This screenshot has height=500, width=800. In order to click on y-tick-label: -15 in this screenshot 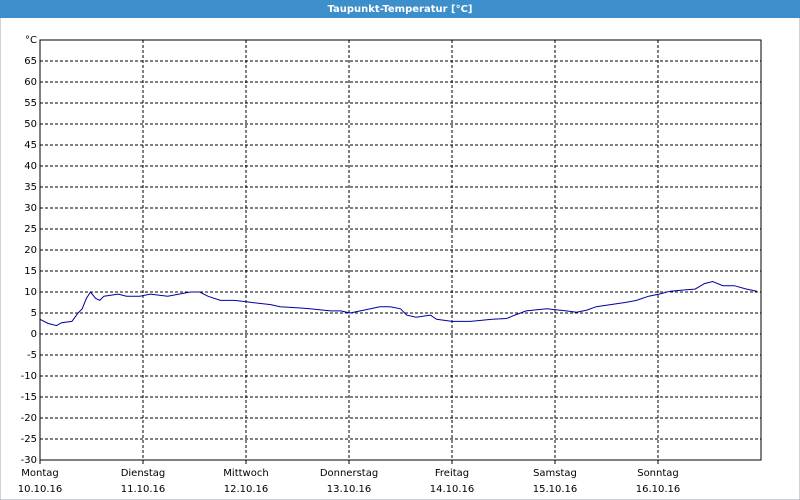, I will do `click(29, 397)`.